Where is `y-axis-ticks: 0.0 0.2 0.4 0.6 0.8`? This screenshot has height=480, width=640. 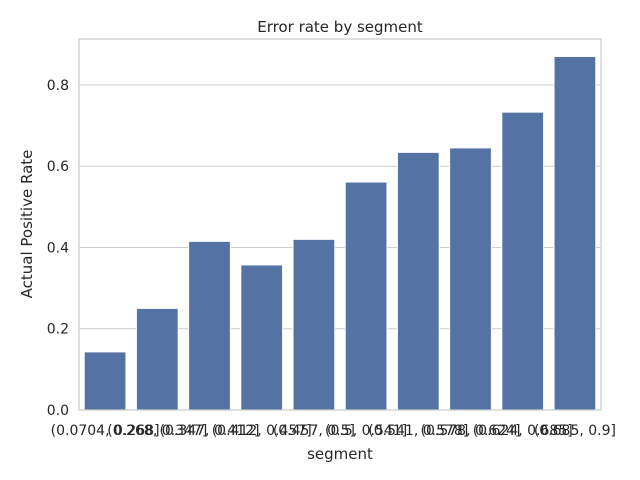
y-axis-ticks: 0.0 0.2 0.4 0.6 0.8 is located at coordinates (58, 248).